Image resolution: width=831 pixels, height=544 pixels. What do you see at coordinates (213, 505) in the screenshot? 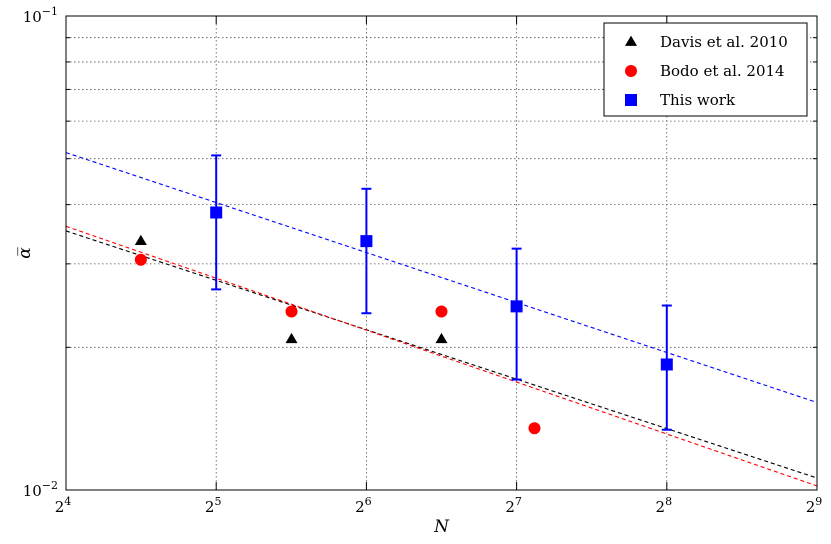
I see `x-tick-label: 25` at bounding box center [213, 505].